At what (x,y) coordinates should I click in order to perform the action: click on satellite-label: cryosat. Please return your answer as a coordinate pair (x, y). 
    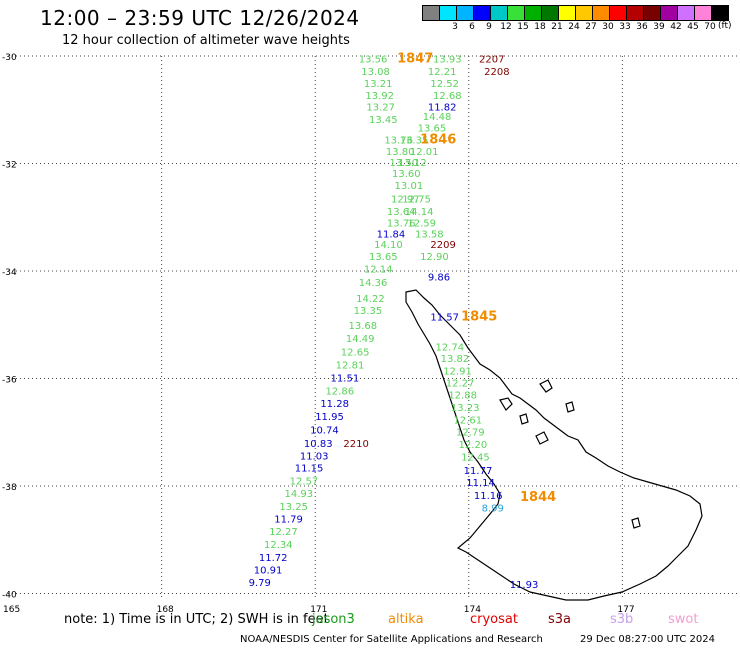
    Looking at the image, I should click on (494, 619).